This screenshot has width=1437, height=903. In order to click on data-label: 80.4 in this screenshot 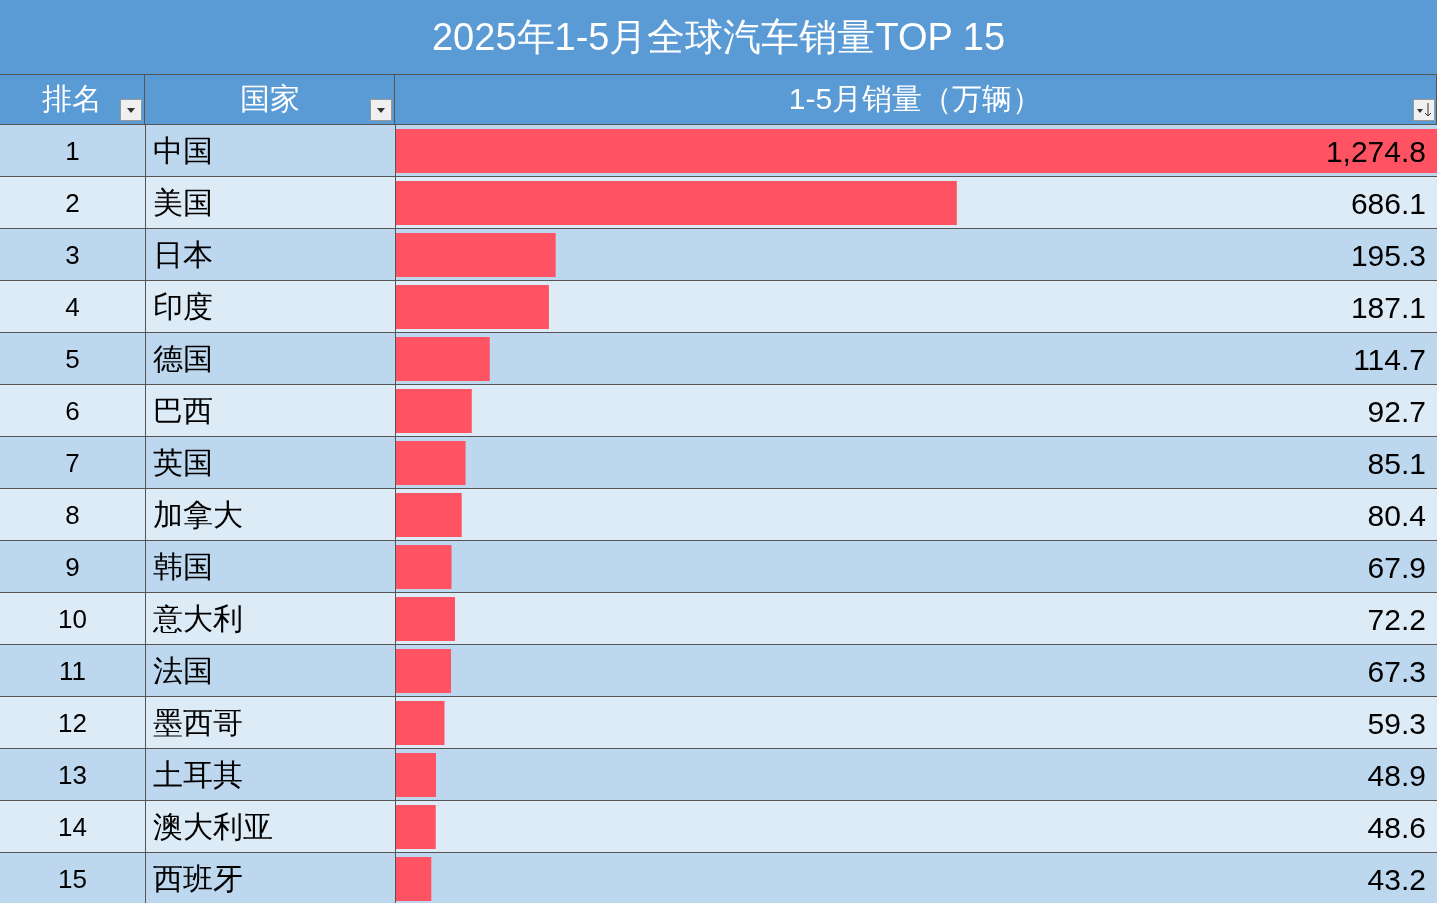, I will do `click(1396, 515)`.